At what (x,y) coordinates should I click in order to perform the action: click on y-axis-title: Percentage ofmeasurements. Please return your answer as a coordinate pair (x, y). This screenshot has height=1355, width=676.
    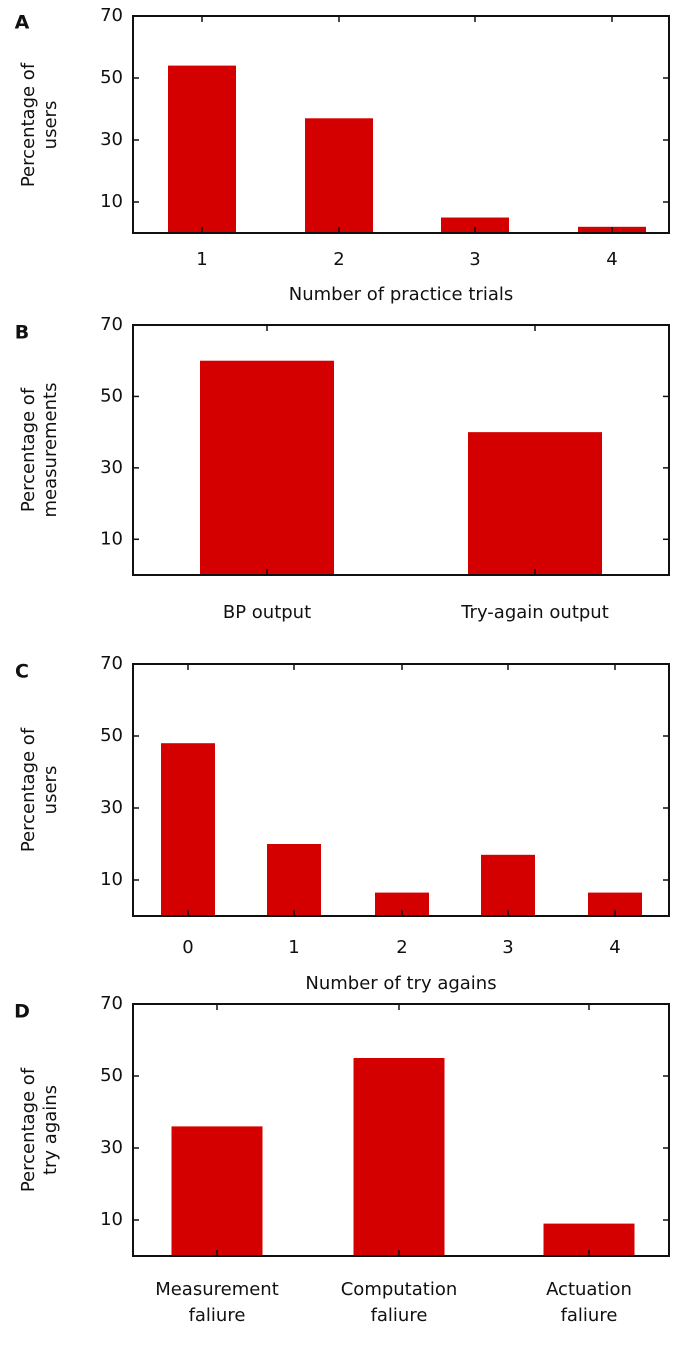
    Looking at the image, I should click on (39, 450).